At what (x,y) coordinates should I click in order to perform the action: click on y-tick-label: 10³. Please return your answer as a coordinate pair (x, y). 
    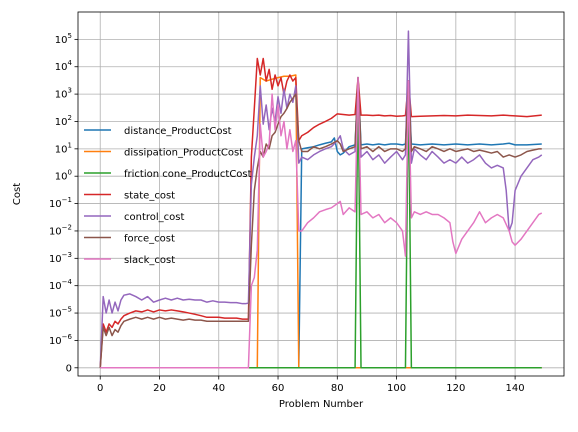
    Looking at the image, I should click on (63, 94).